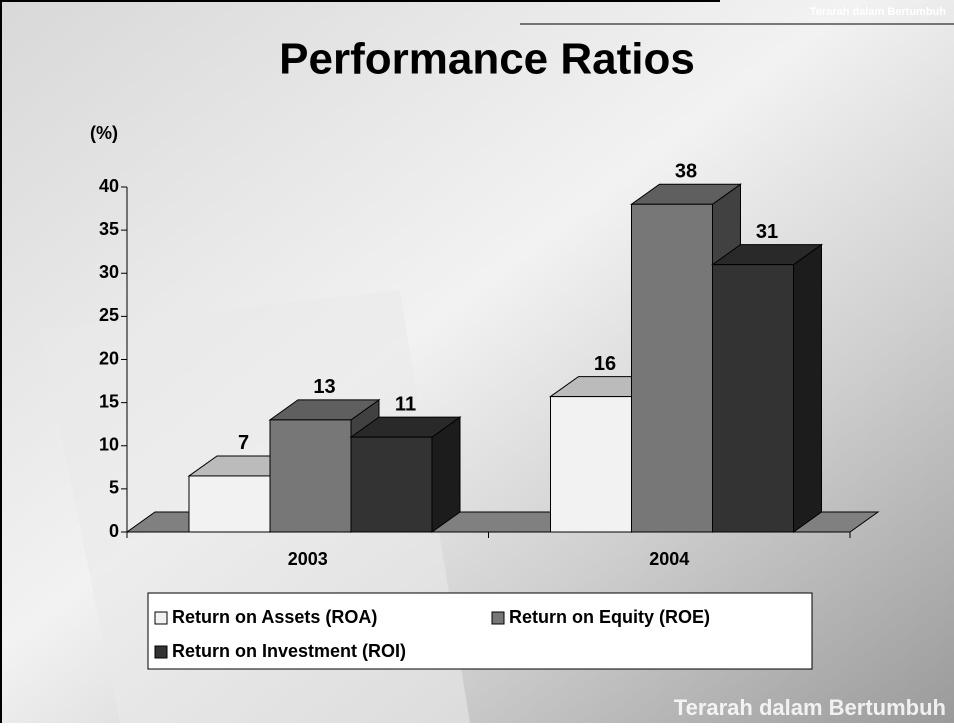  Describe the element at coordinates (324, 387) in the screenshot. I see `value-label: 13` at that location.